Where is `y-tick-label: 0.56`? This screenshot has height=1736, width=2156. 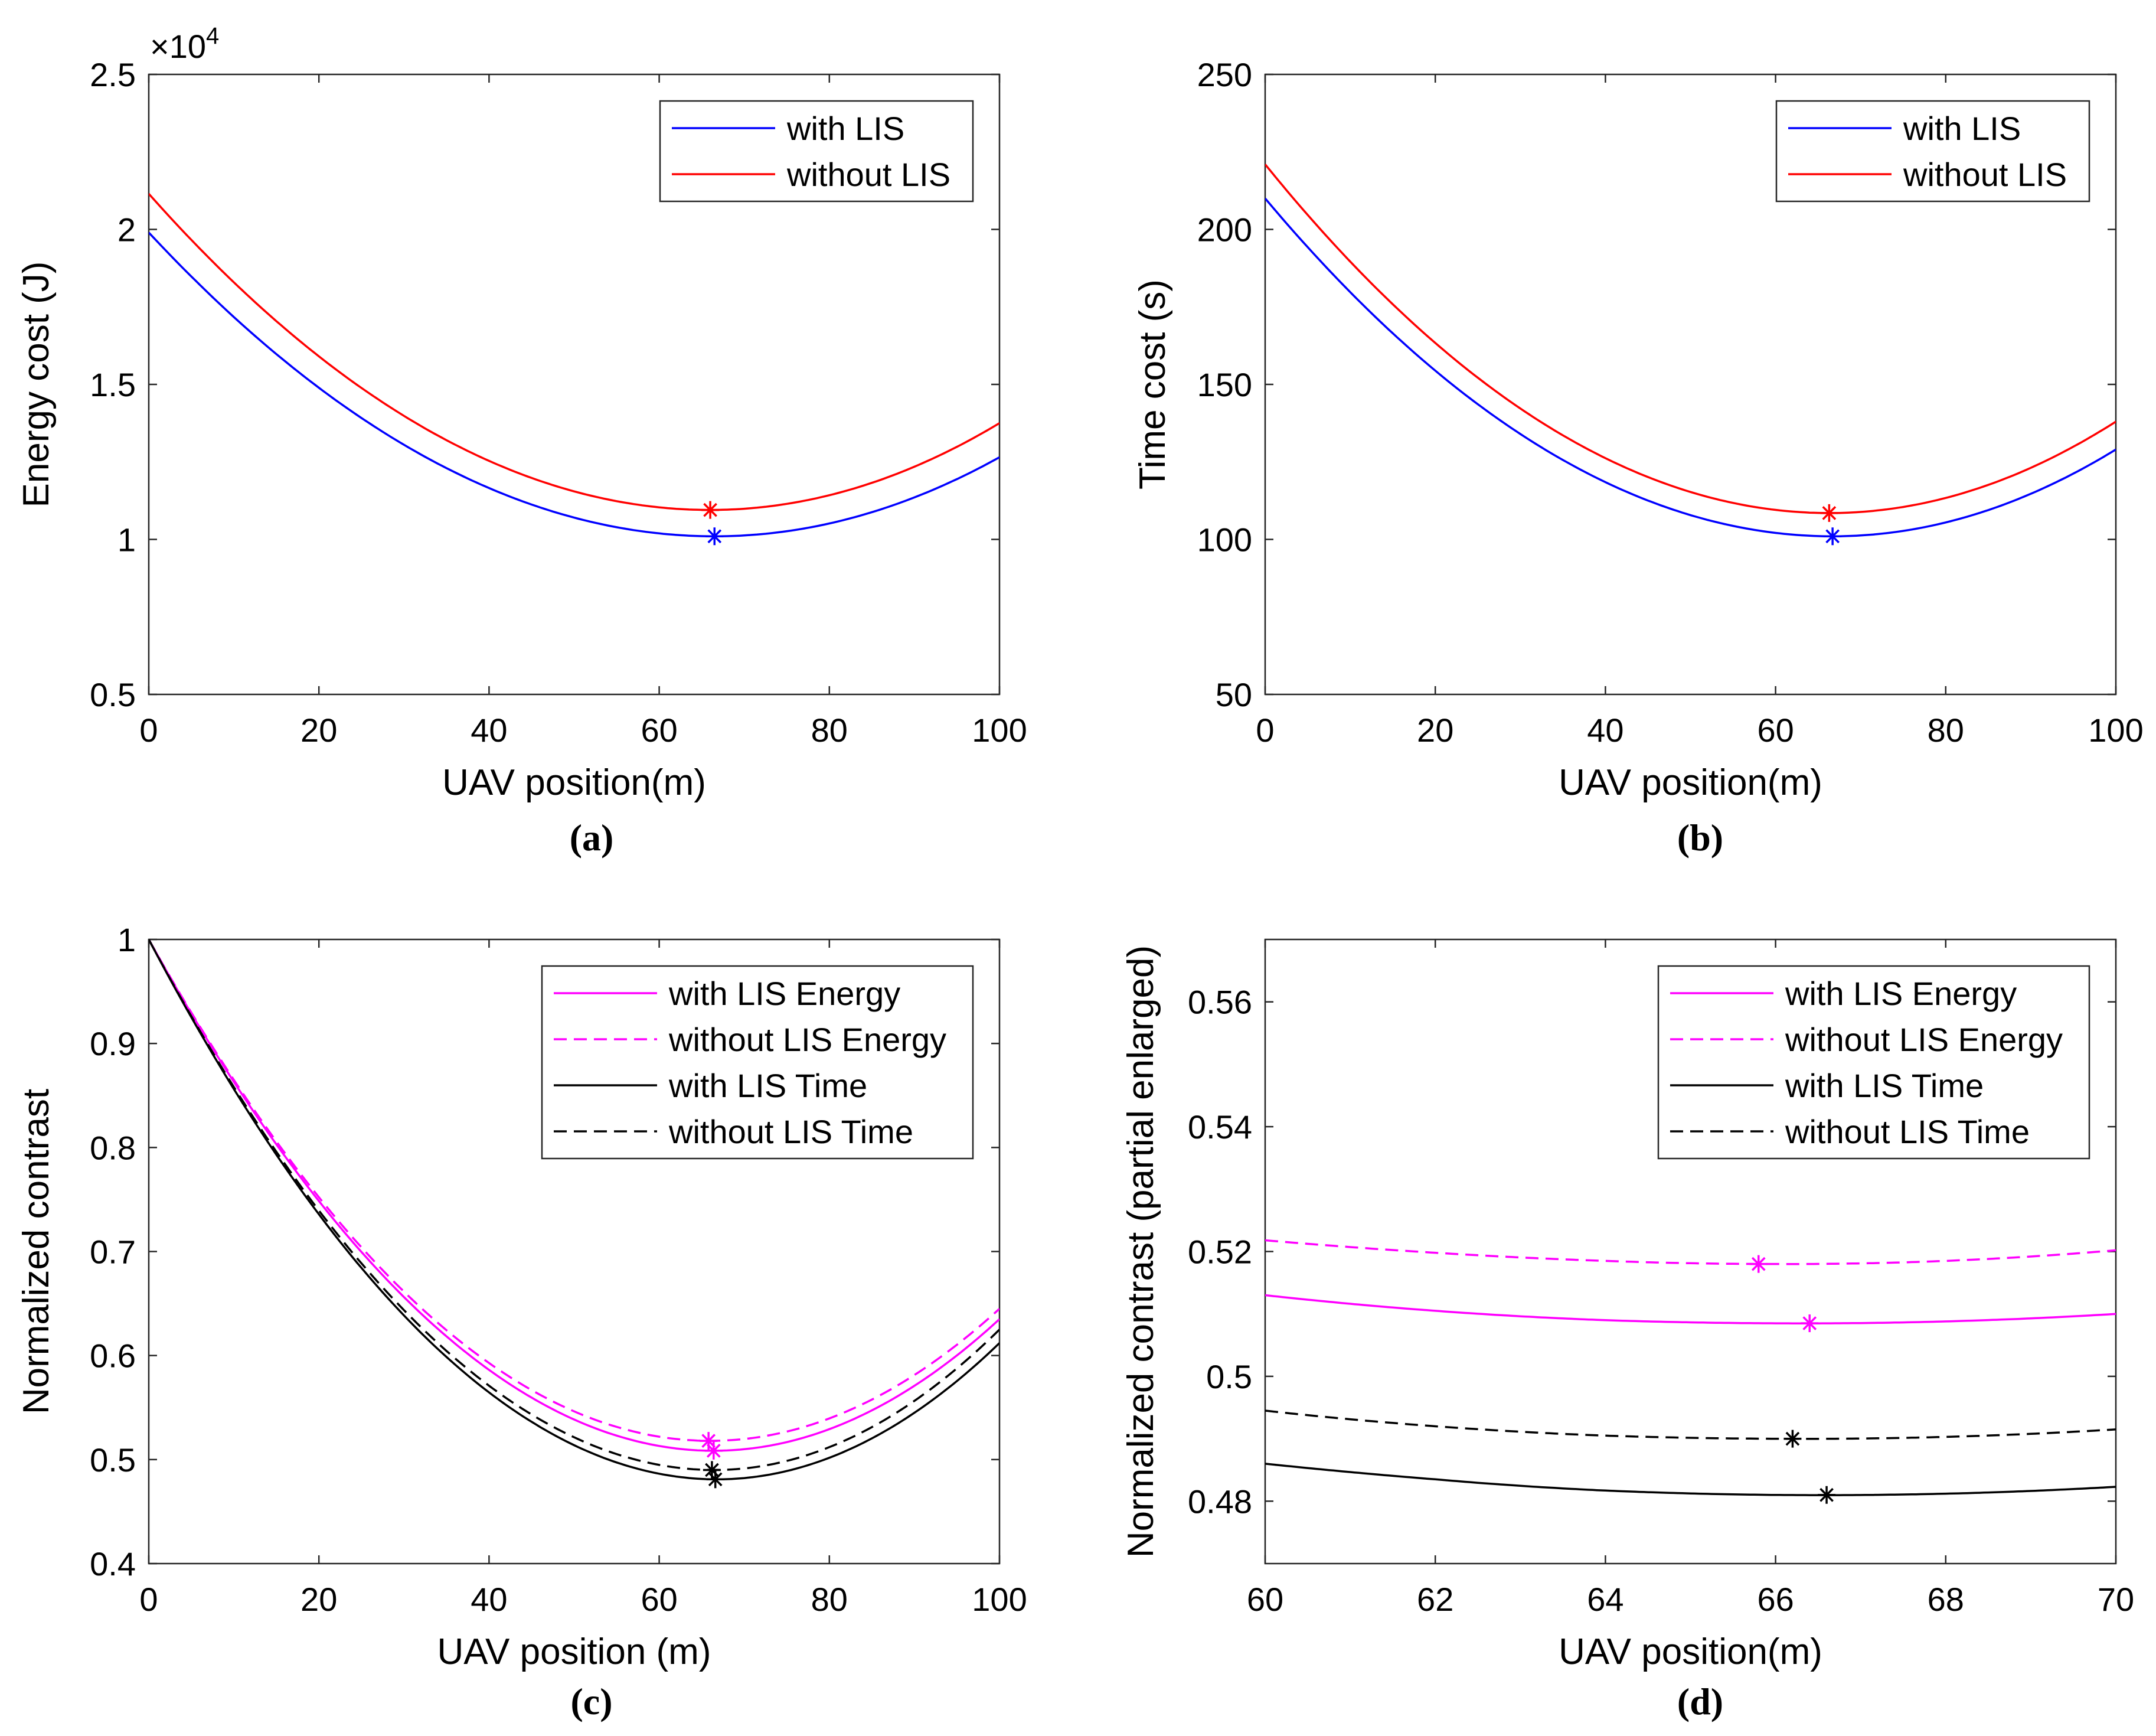 y-tick-label: 0.56 is located at coordinates (1220, 1002).